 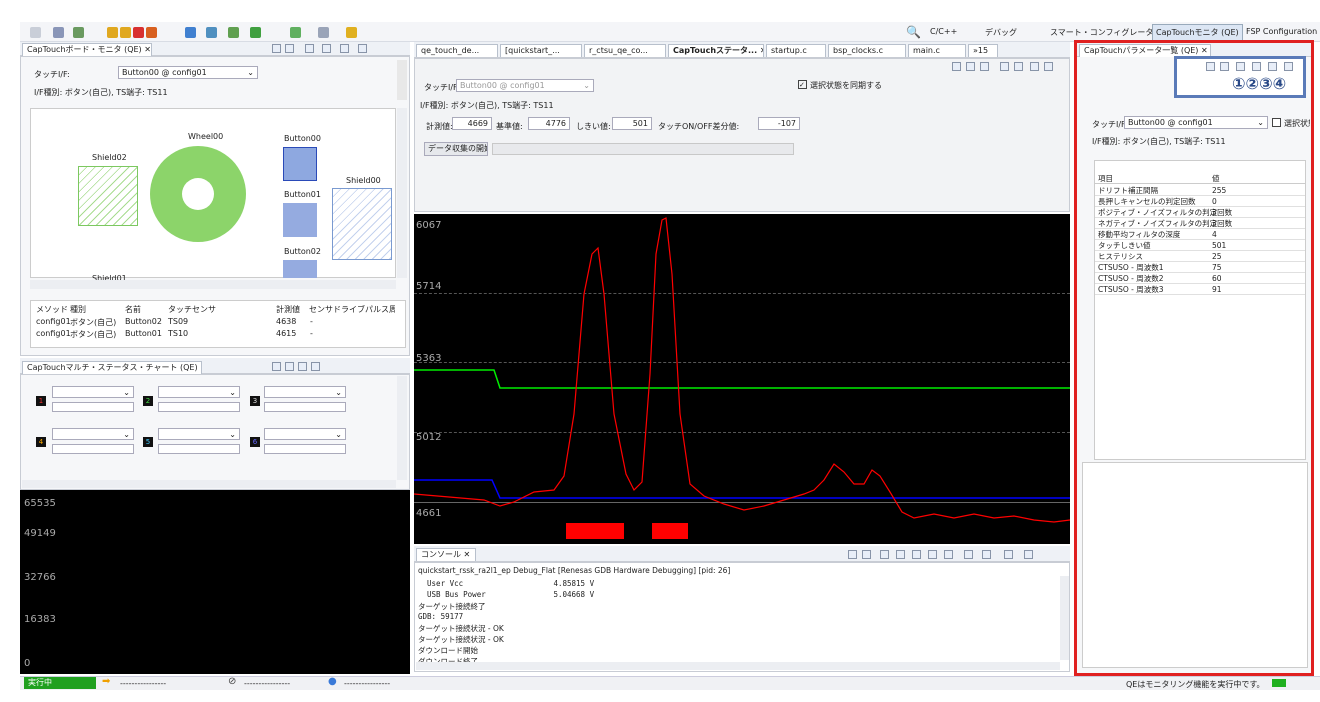 I want to click on table-row: config01 ボタン(自己) Button02 TS09 4638 -, so click(x=214, y=322).